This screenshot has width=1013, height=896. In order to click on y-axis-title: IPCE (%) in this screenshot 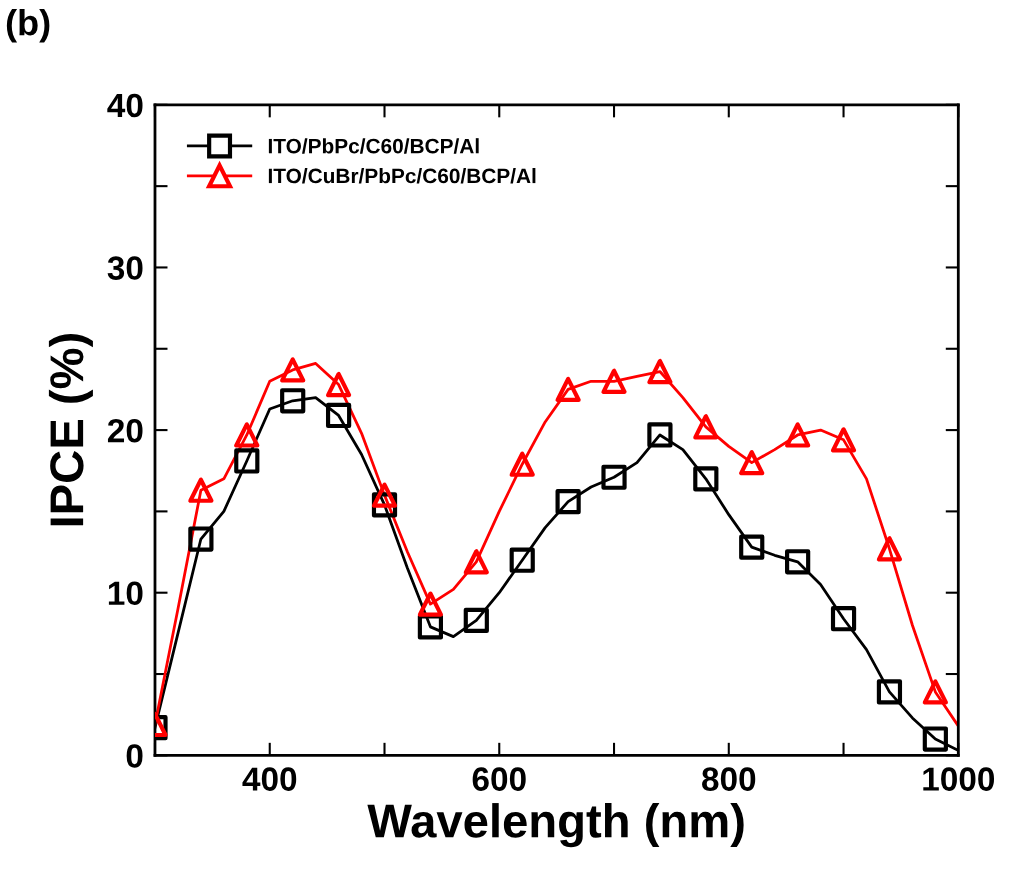, I will do `click(70, 430)`.